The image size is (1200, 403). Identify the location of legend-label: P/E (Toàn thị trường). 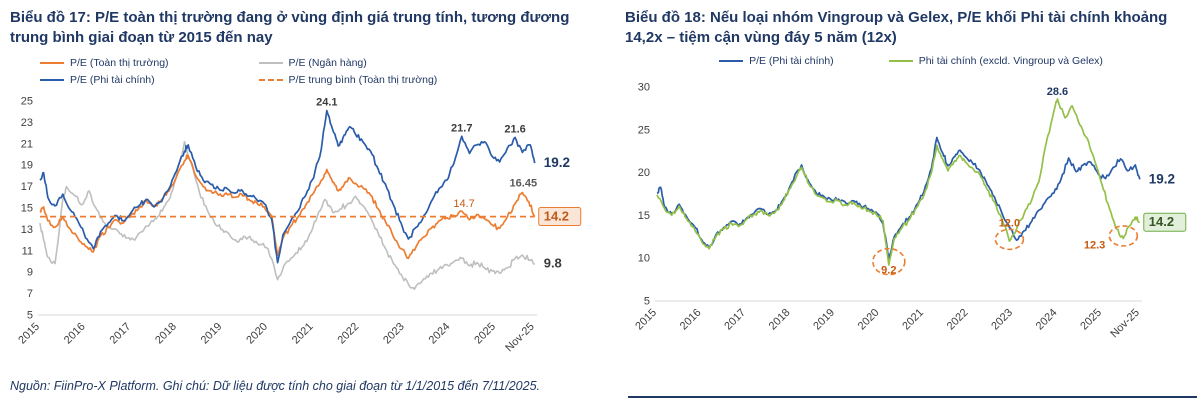
(119, 63).